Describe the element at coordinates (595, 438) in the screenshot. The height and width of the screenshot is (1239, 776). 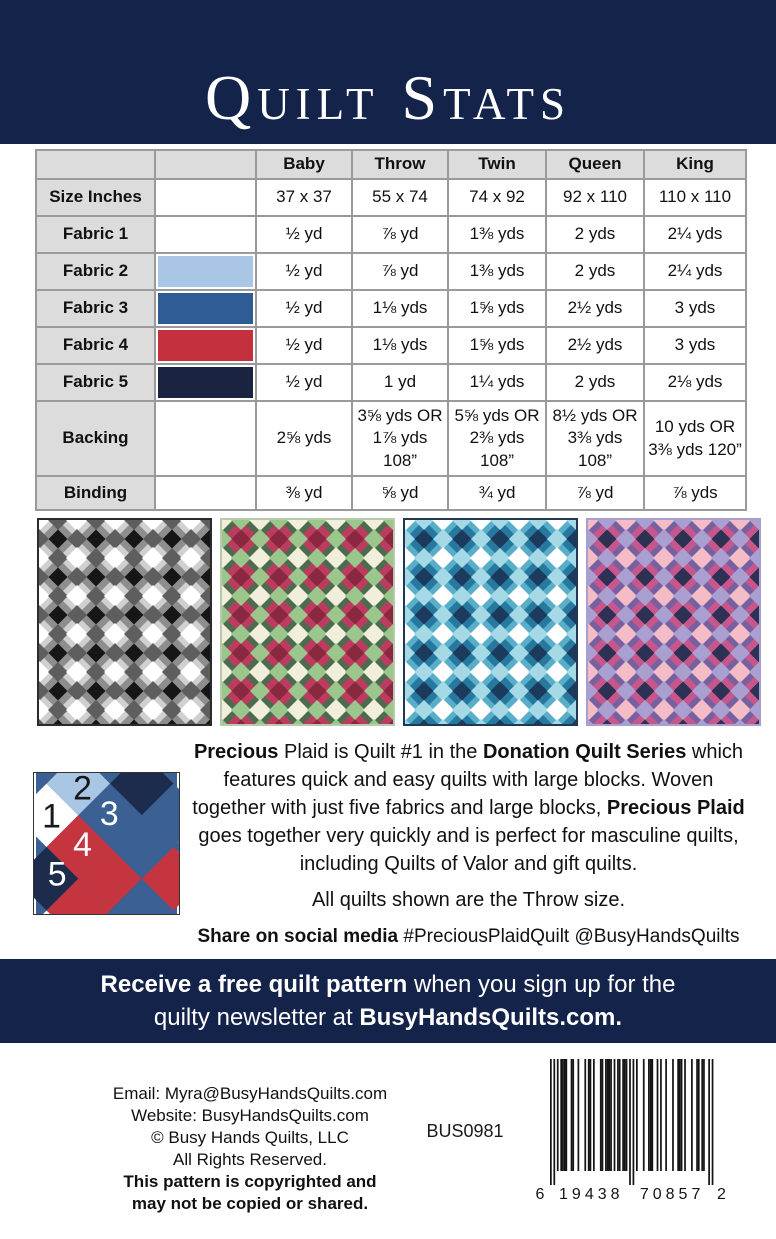
I see `yardage-cell: 8½ yds OR 3⅜ yds 108”` at that location.